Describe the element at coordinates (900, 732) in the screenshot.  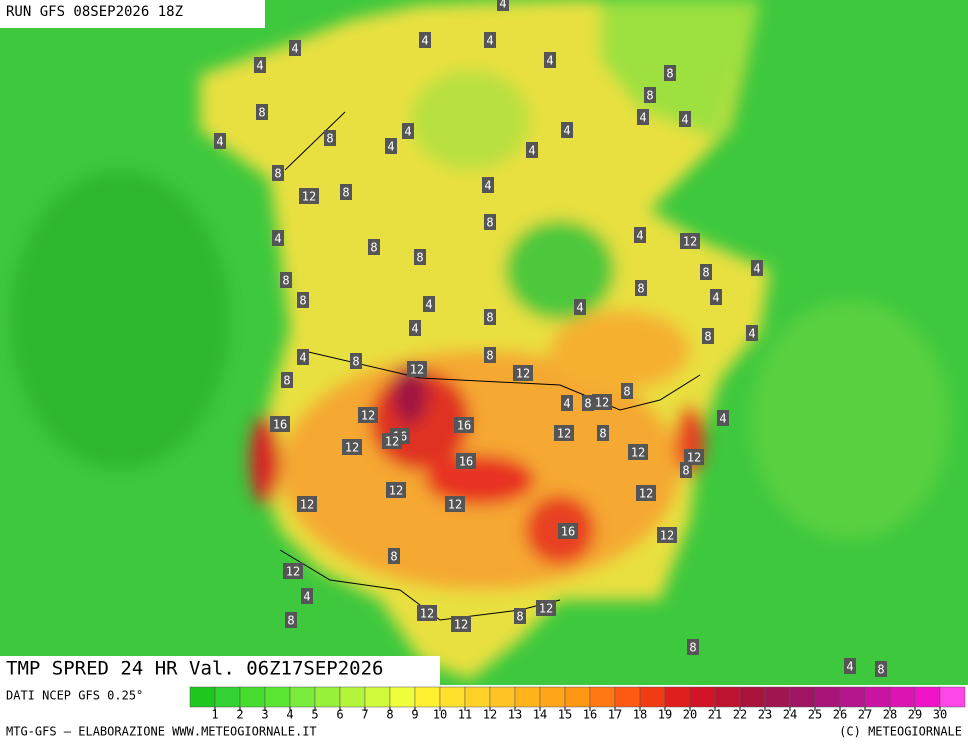
I see `copyright: (C) METEOGIORNALE` at that location.